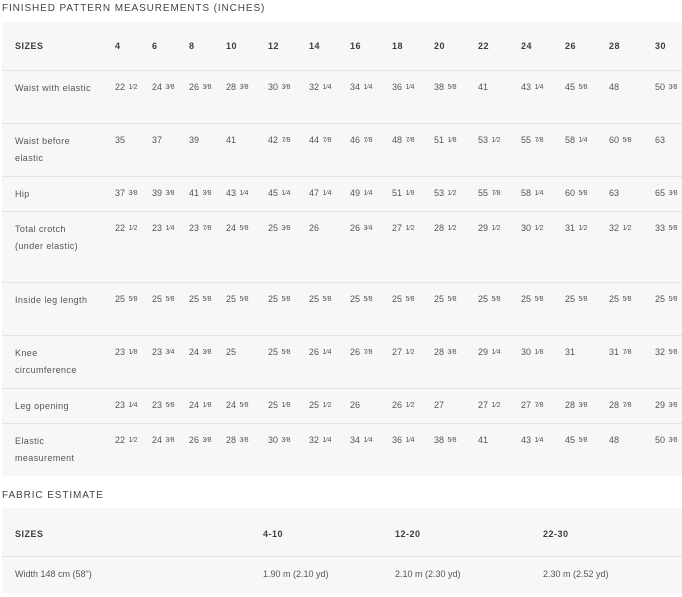 The height and width of the screenshot is (597, 682). What do you see at coordinates (532, 440) in the screenshot?
I see `measurement-value: 43 1⁄4` at bounding box center [532, 440].